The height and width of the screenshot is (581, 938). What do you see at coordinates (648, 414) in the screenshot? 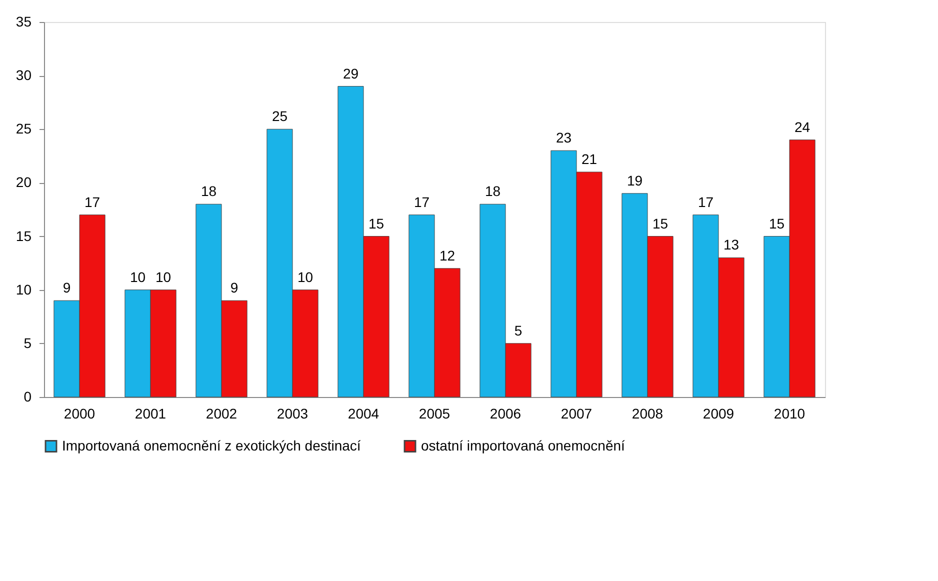
I see `x-tick-label: 2008` at bounding box center [648, 414].